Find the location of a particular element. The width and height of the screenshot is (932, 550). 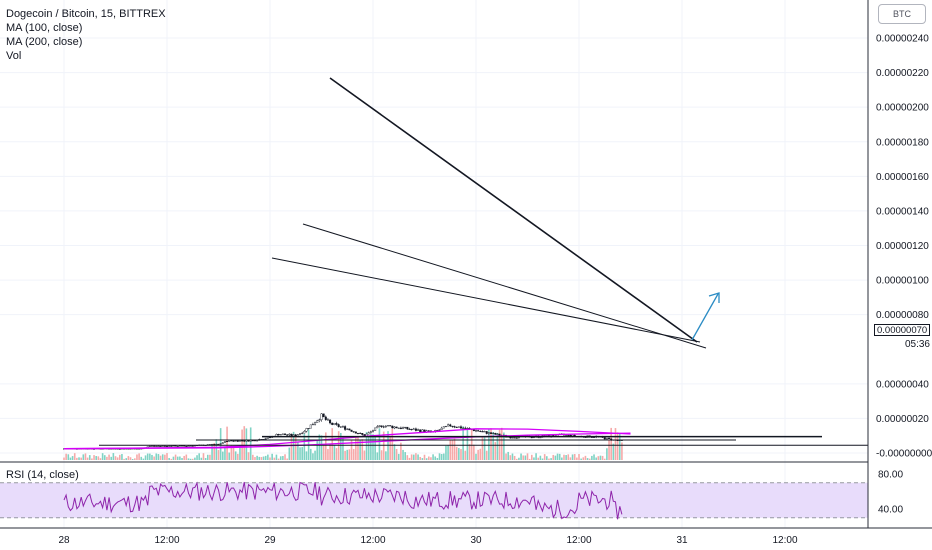

x-tick-label: 30 is located at coordinates (476, 540).